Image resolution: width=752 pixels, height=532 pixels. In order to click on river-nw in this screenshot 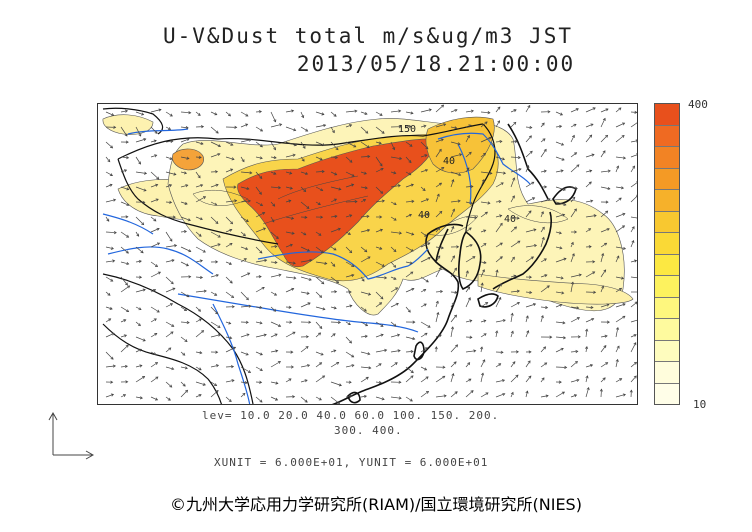, I will do `click(158, 131)`.